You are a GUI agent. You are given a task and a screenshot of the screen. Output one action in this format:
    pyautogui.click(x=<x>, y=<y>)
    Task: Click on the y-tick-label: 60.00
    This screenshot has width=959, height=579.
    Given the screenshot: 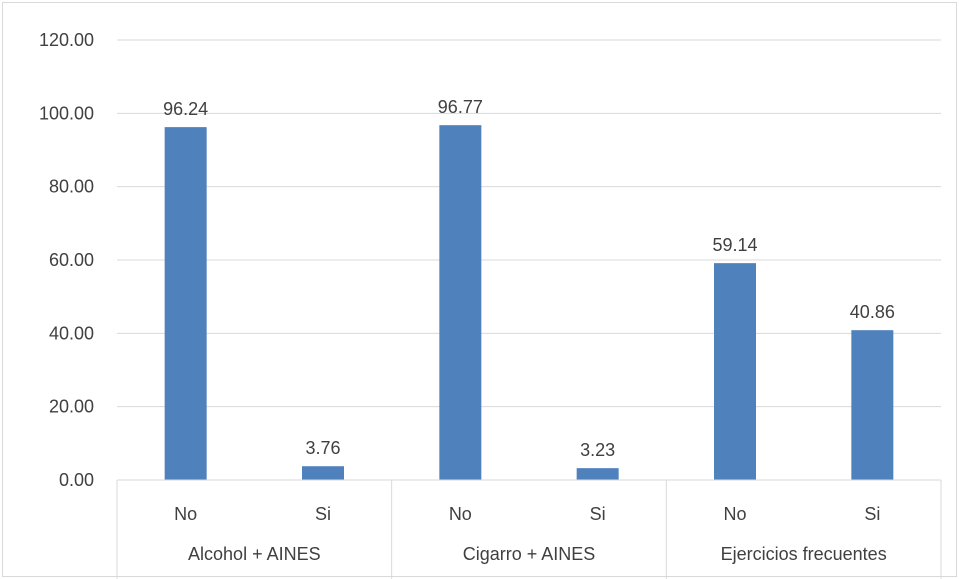 What is the action you would take?
    pyautogui.click(x=71, y=260)
    